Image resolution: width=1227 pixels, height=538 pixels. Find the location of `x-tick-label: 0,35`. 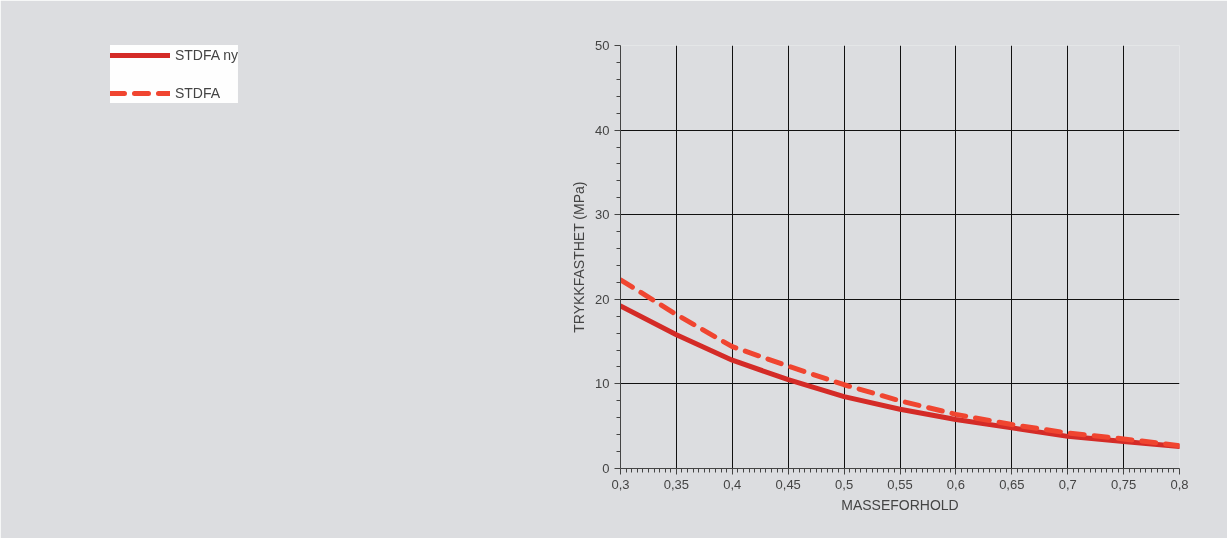

x-tick-label: 0,35 is located at coordinates (676, 484).